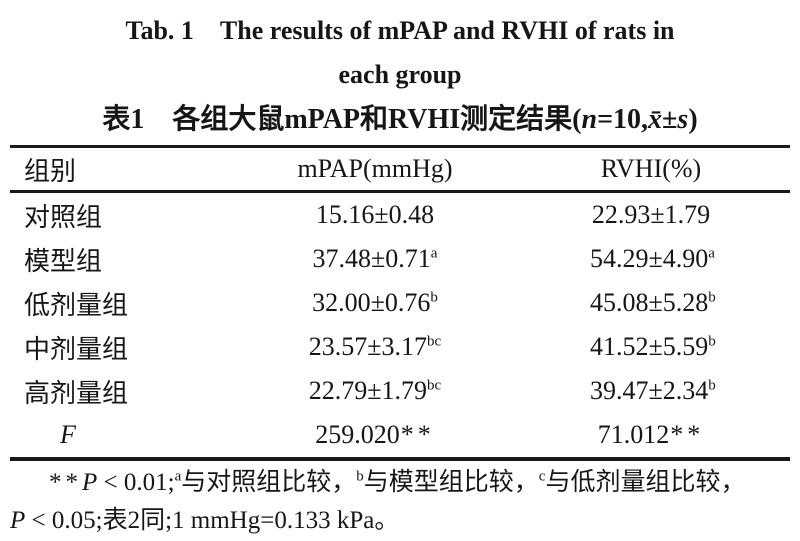 This screenshot has width=800, height=541. I want to click on mpap-cell: 259.020**, so click(375, 435).